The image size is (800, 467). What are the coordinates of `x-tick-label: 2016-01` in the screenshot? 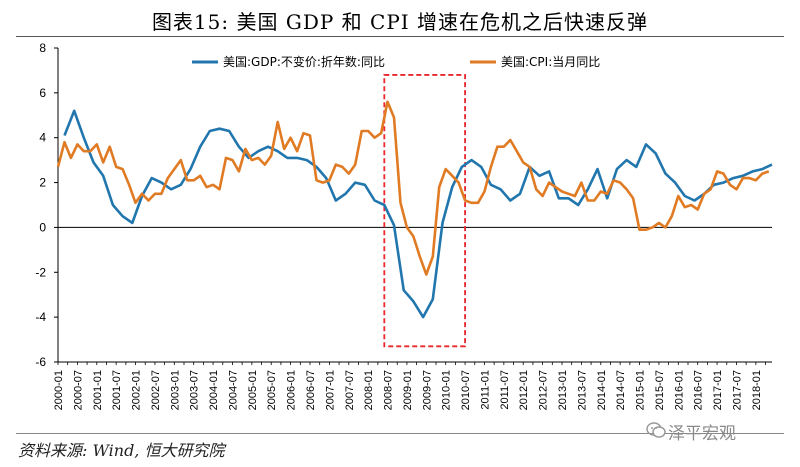 It's located at (679, 390).